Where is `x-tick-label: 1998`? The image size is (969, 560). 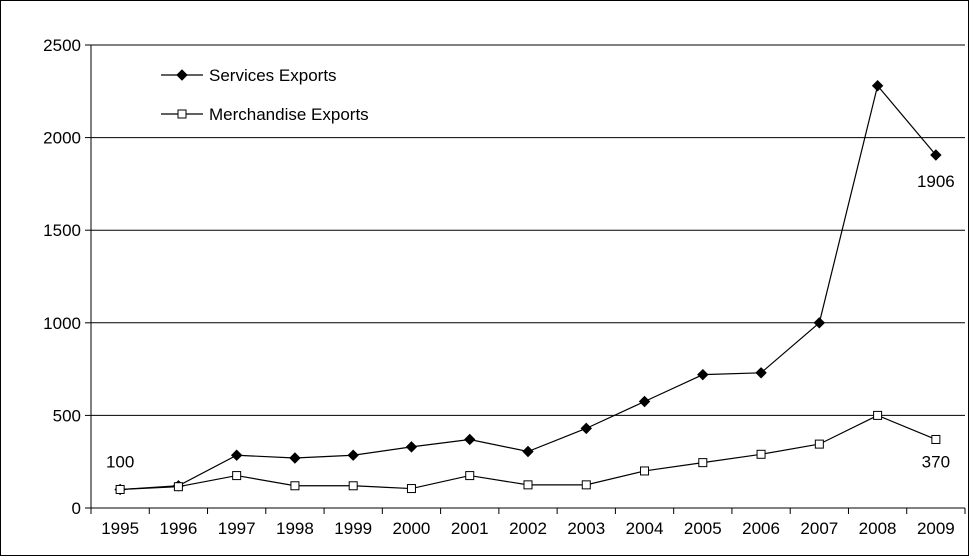
x-tick-label: 1998 is located at coordinates (295, 528).